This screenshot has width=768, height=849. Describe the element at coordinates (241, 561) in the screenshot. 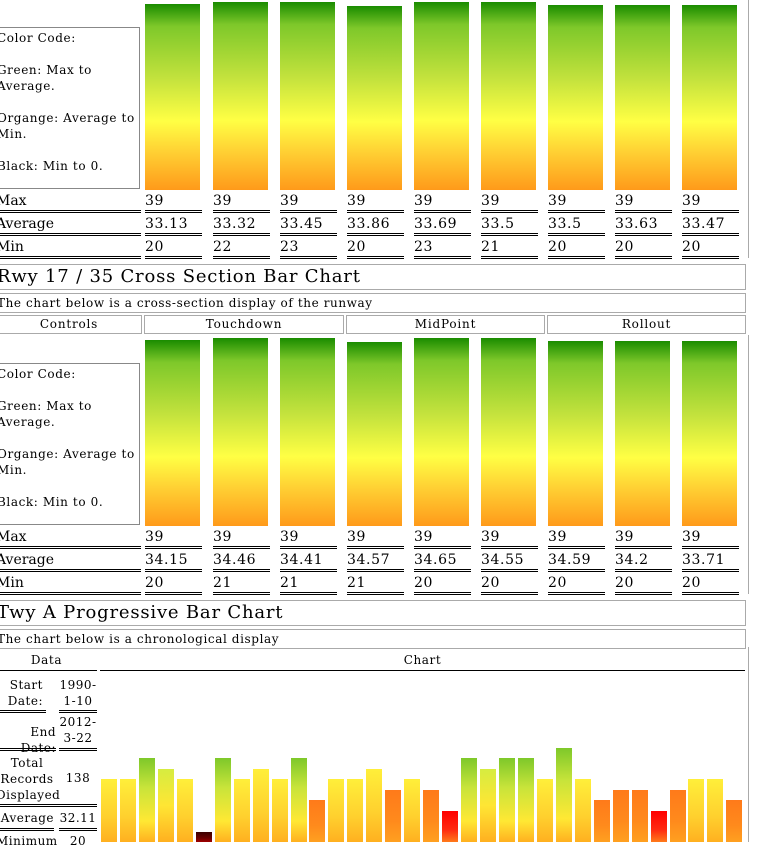

I see `average-value: 34.46` at that location.